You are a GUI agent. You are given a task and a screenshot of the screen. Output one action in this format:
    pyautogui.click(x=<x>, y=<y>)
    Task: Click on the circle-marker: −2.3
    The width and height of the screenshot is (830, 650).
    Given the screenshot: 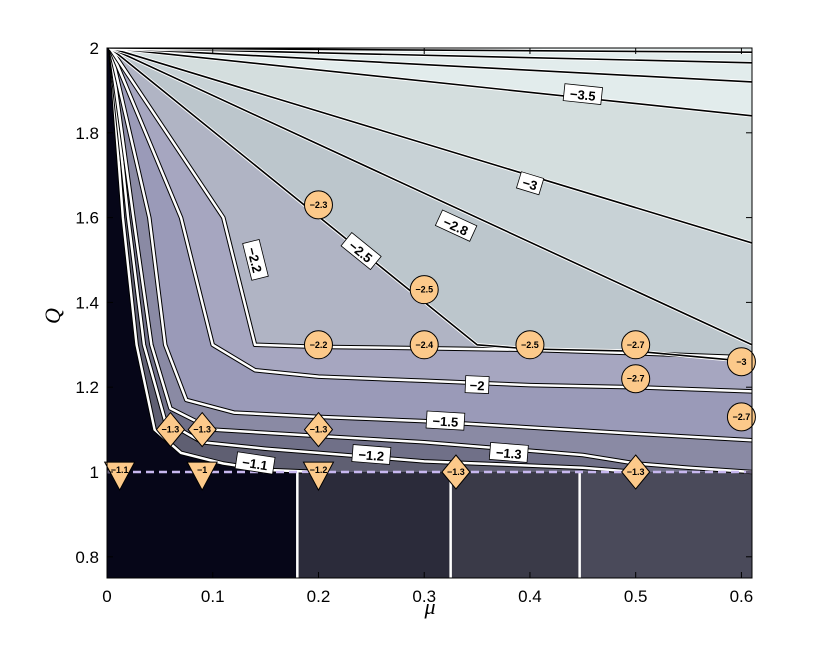 What is the action you would take?
    pyautogui.click(x=318, y=205)
    